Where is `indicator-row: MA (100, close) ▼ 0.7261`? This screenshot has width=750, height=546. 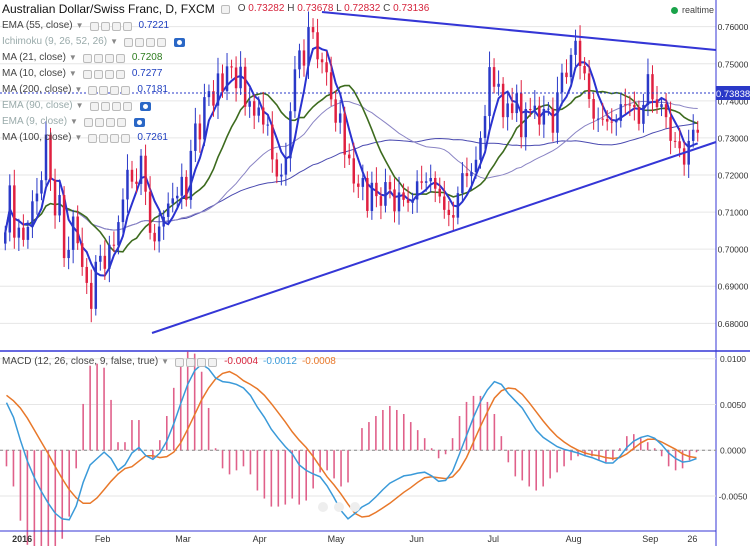 indicator-row: MA (100, close) ▼ 0.7261 is located at coordinates (260, 138).